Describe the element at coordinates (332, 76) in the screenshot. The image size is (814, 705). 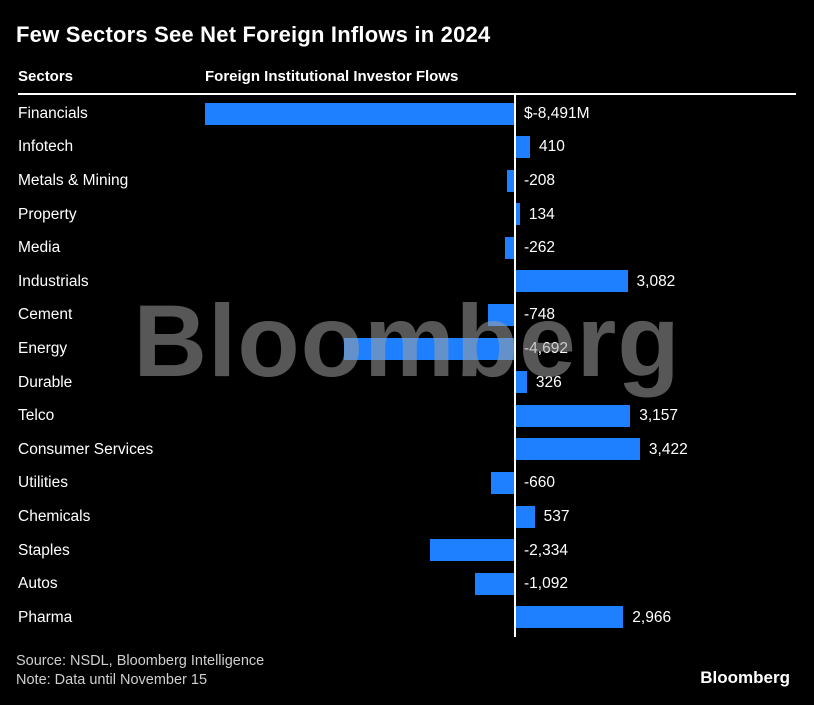
I see `column-header-flows: Foreign Institutional Investor Flows` at that location.